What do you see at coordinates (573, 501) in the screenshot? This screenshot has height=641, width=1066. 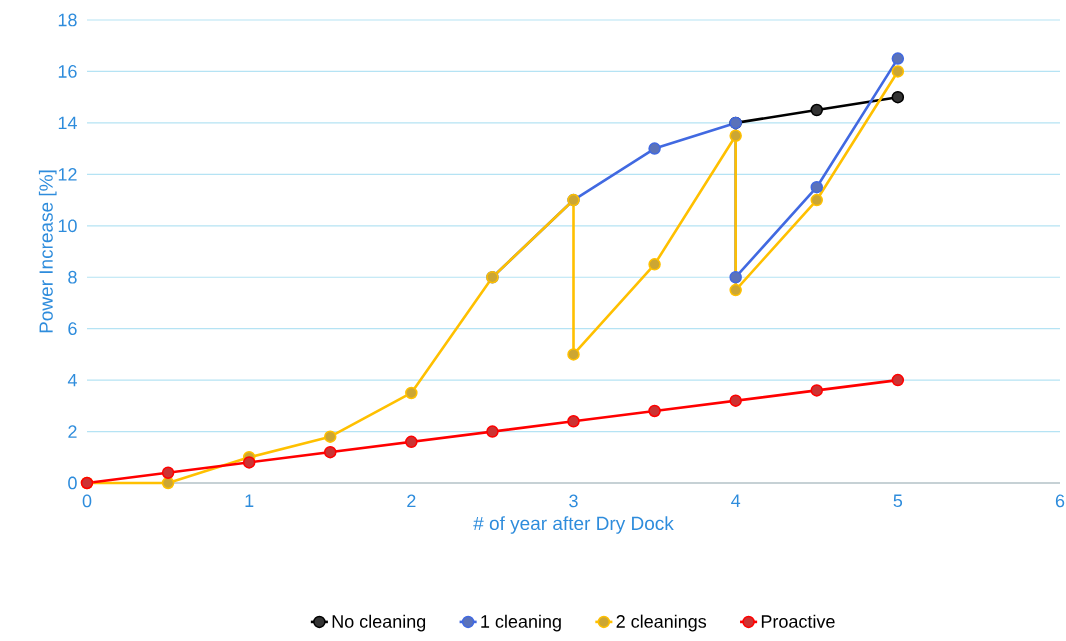 I see `x-tick-label: 3` at bounding box center [573, 501].